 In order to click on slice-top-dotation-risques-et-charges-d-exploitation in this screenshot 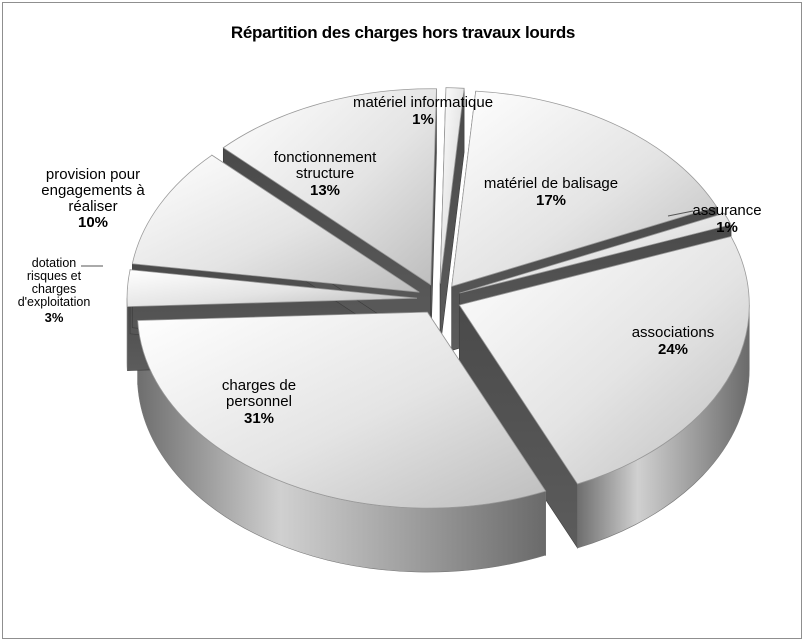, I will do `click(272, 288)`.